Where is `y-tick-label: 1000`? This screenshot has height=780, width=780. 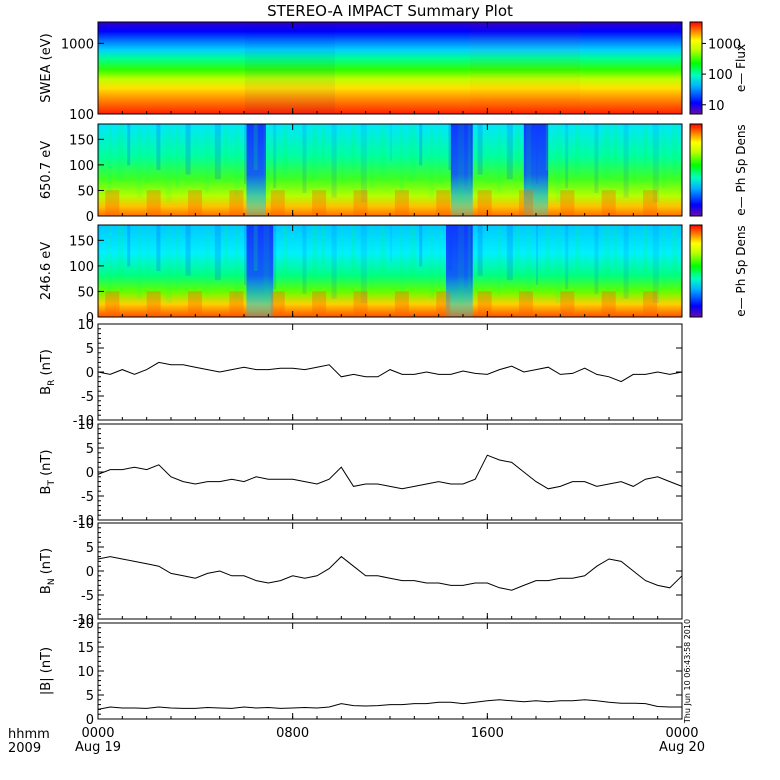
y-tick-label: 1000 is located at coordinates (77, 44).